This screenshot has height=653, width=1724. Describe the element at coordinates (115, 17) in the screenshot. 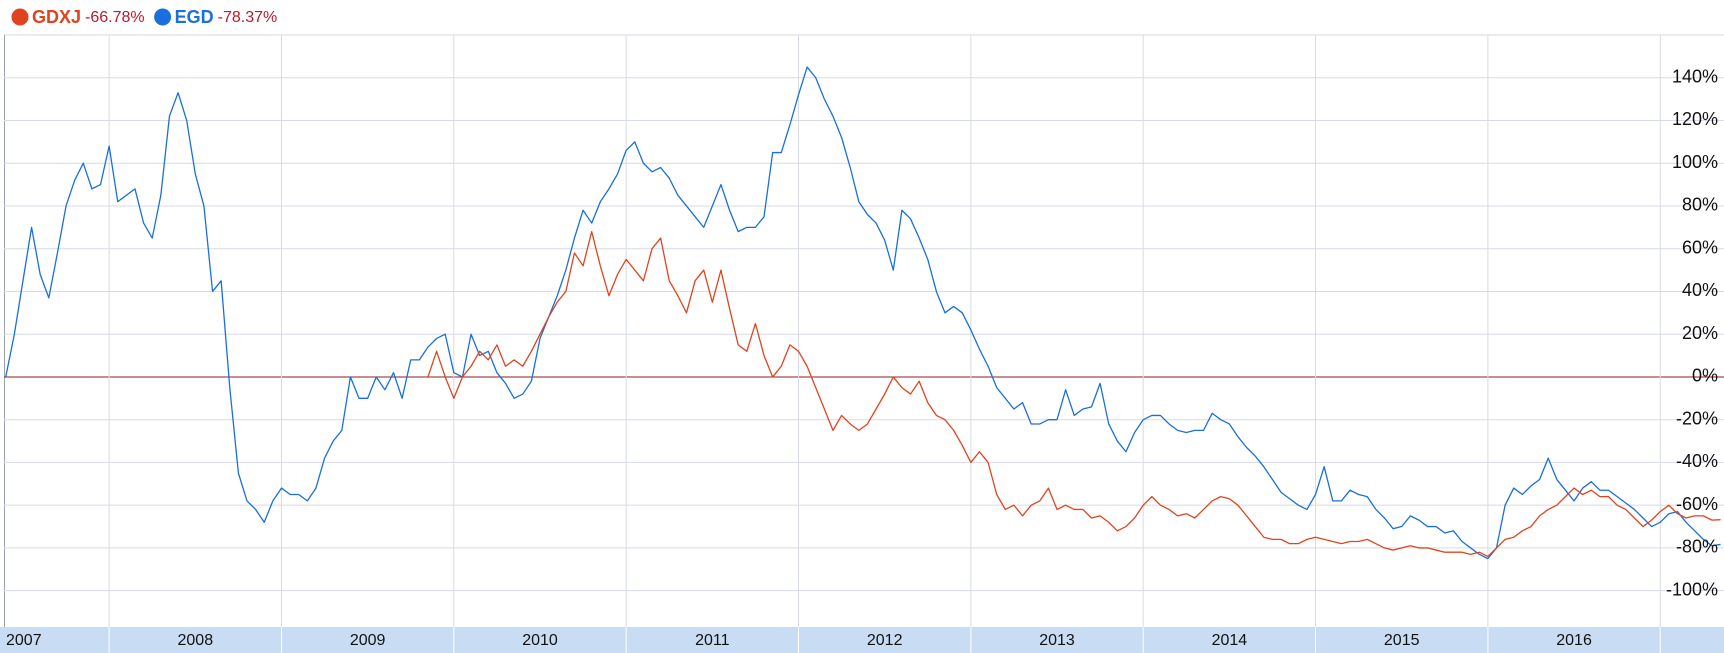

I see `legend-change: -66.78%` at that location.